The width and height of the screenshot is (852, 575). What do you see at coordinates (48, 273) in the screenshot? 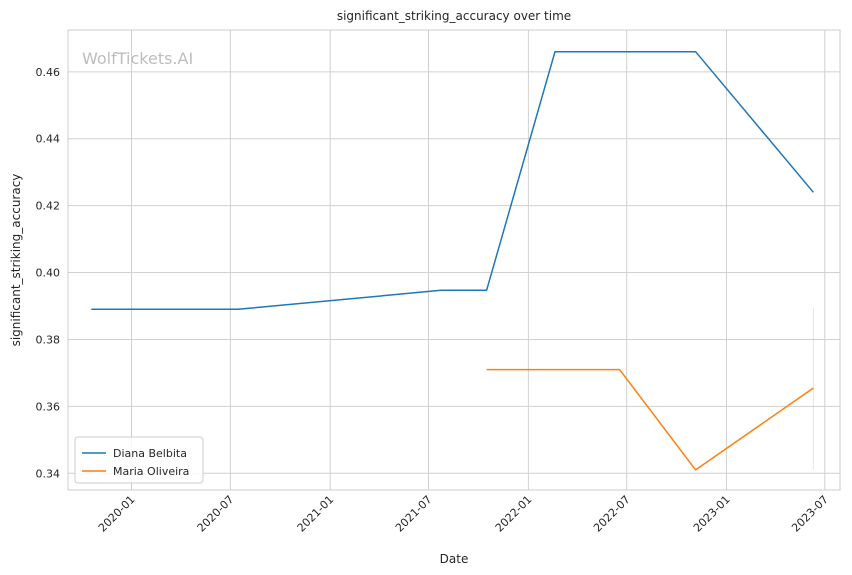
I see `y-tick-label: 0.40` at bounding box center [48, 273].